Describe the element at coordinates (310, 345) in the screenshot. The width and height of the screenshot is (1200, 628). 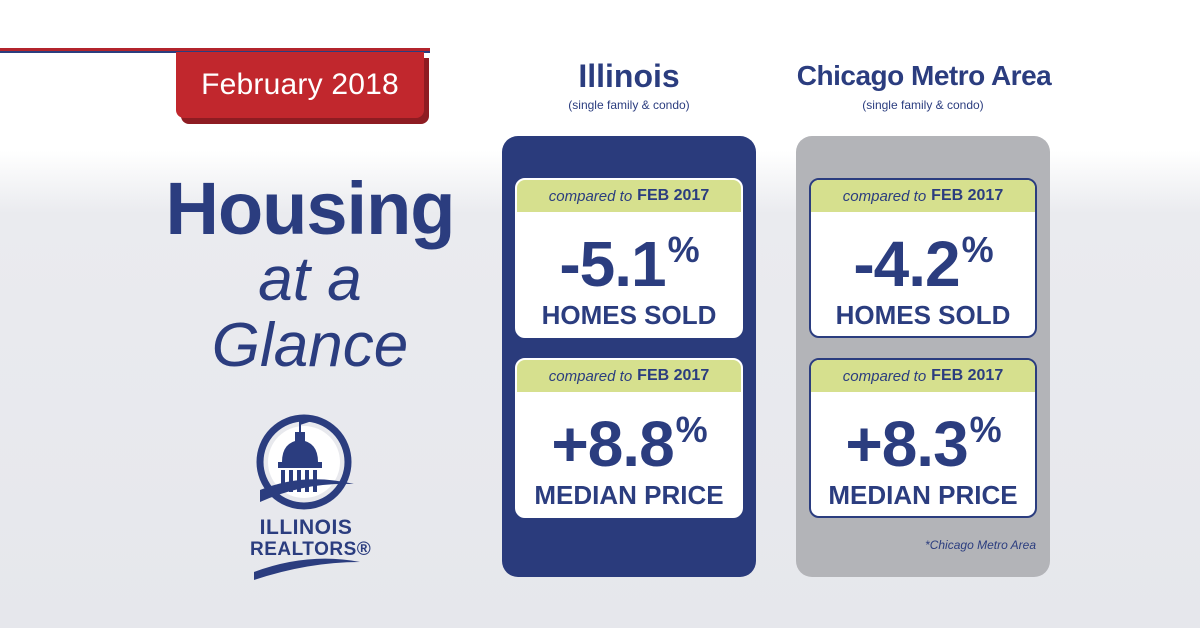
I see `hero-line-glance: Glance` at that location.